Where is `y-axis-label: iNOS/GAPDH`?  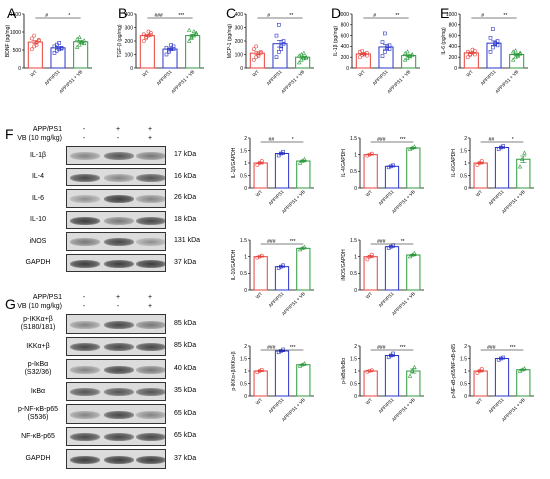
y-axis-label: iNOS/GAPDH is located at coordinates (344, 265).